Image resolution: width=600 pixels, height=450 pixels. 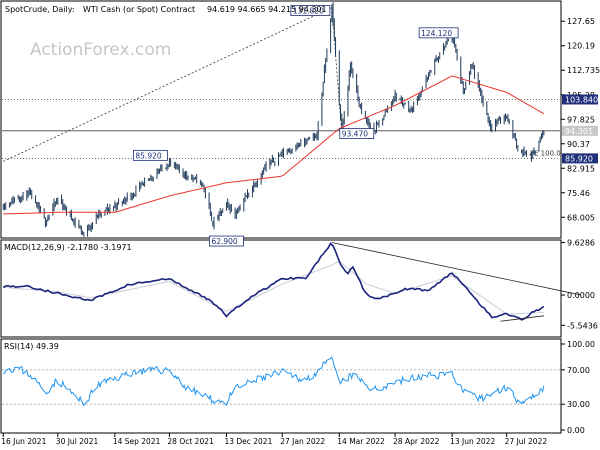 I want to click on rsi-title: RSI(14) 49.39, so click(x=31, y=346).